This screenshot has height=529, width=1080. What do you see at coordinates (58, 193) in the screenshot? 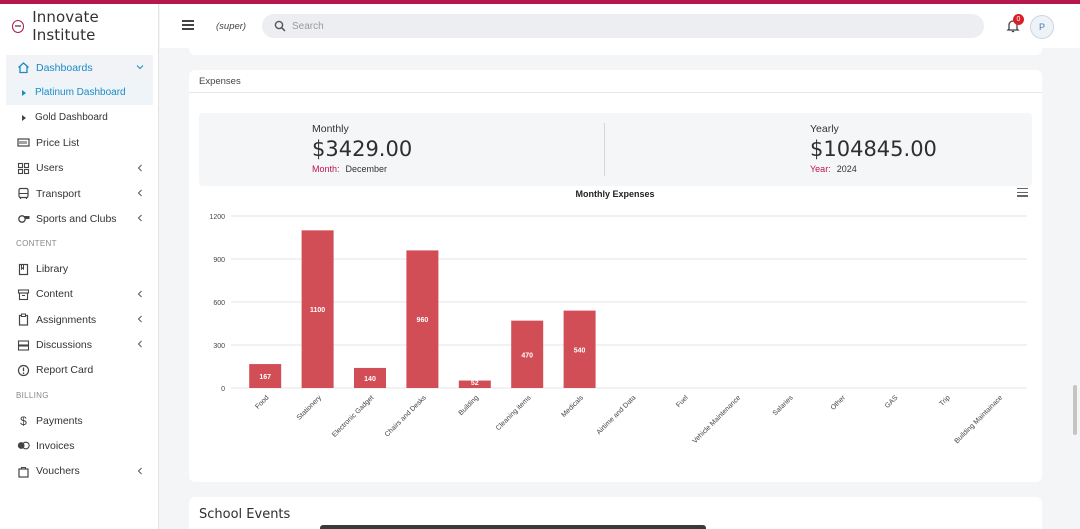
I see `sidebar-item-label: Transport` at bounding box center [58, 193].